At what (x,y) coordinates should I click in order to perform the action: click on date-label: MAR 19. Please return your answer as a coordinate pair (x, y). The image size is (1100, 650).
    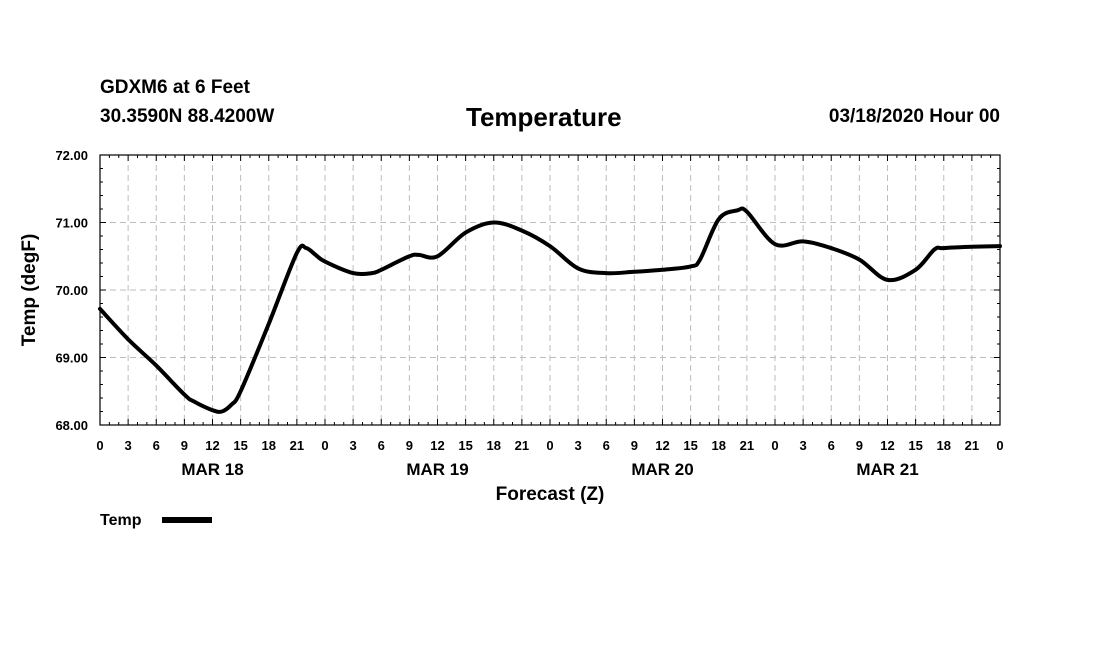
    Looking at the image, I should click on (437, 469).